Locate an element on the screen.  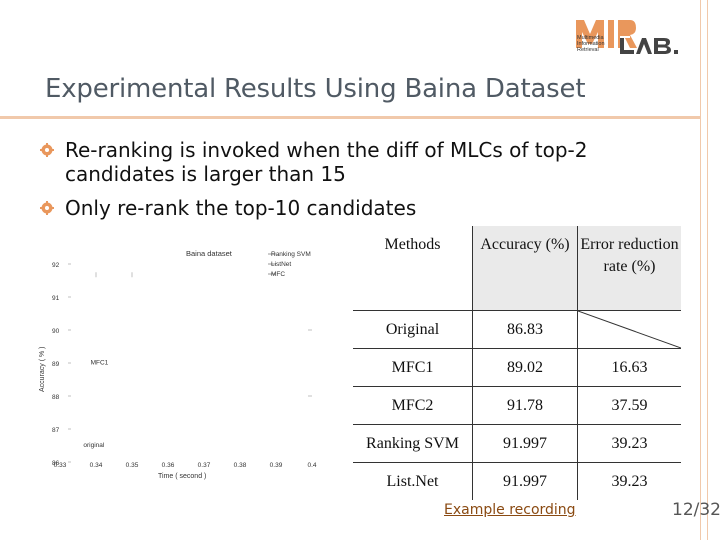
y-tick-labels: 86 87 88 89 90 91 92 is located at coordinates (61, 364).